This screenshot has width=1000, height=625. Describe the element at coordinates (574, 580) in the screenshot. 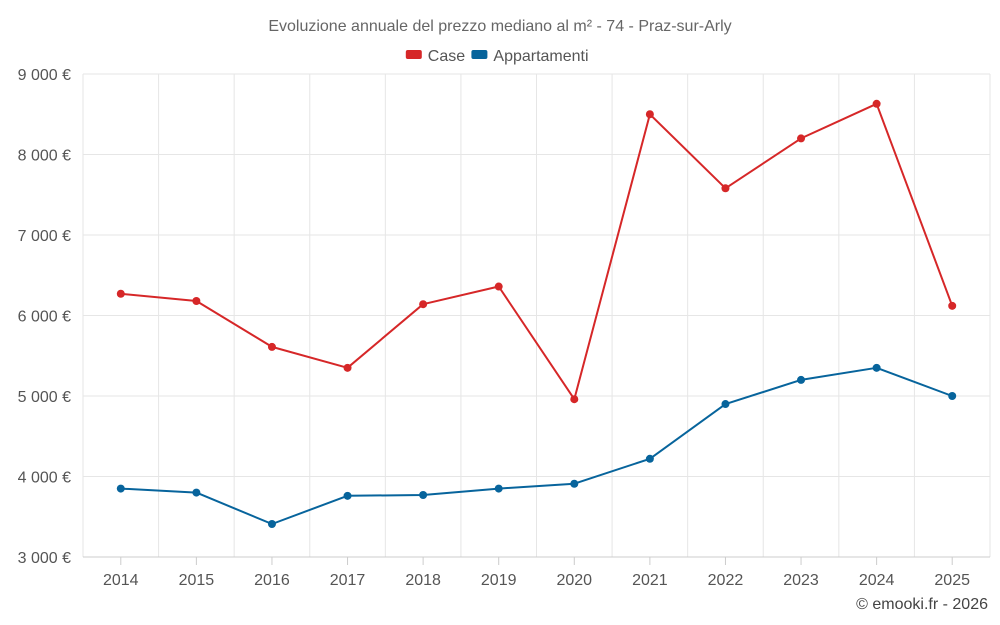

I see `x-tick-label: 2020` at that location.